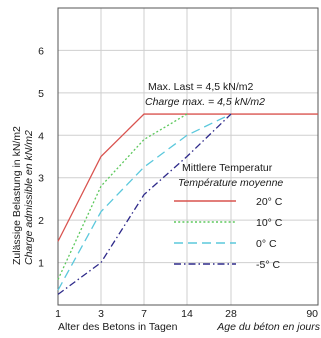  I want to click on x-tick-label: 14, so click(187, 314).